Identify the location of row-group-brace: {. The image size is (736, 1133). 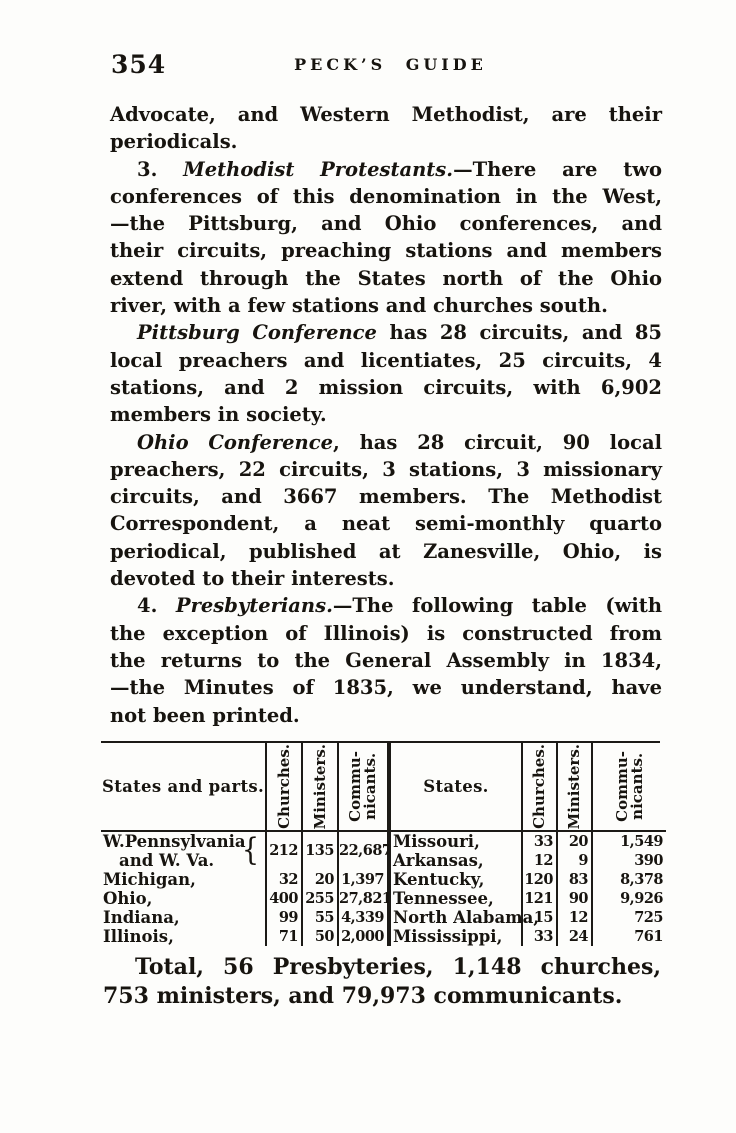
(250, 850).